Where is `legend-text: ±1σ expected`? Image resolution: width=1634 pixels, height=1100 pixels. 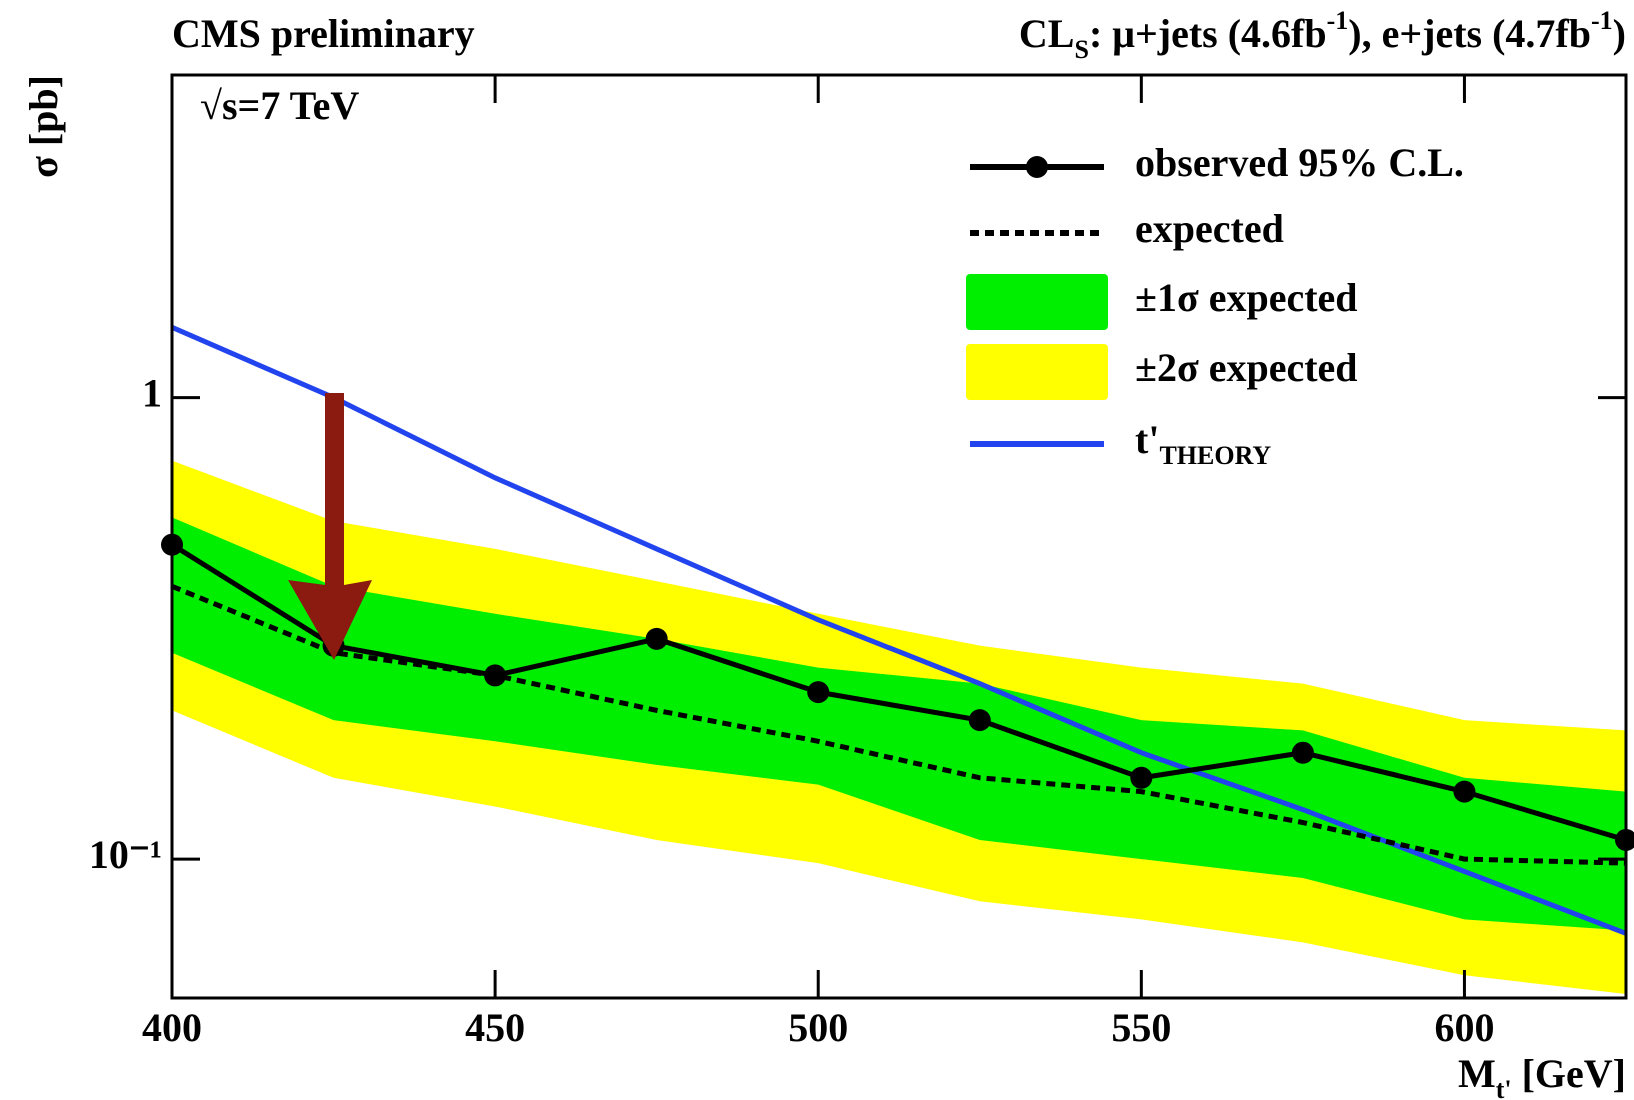
legend-text: ±1σ expected is located at coordinates (1246, 297).